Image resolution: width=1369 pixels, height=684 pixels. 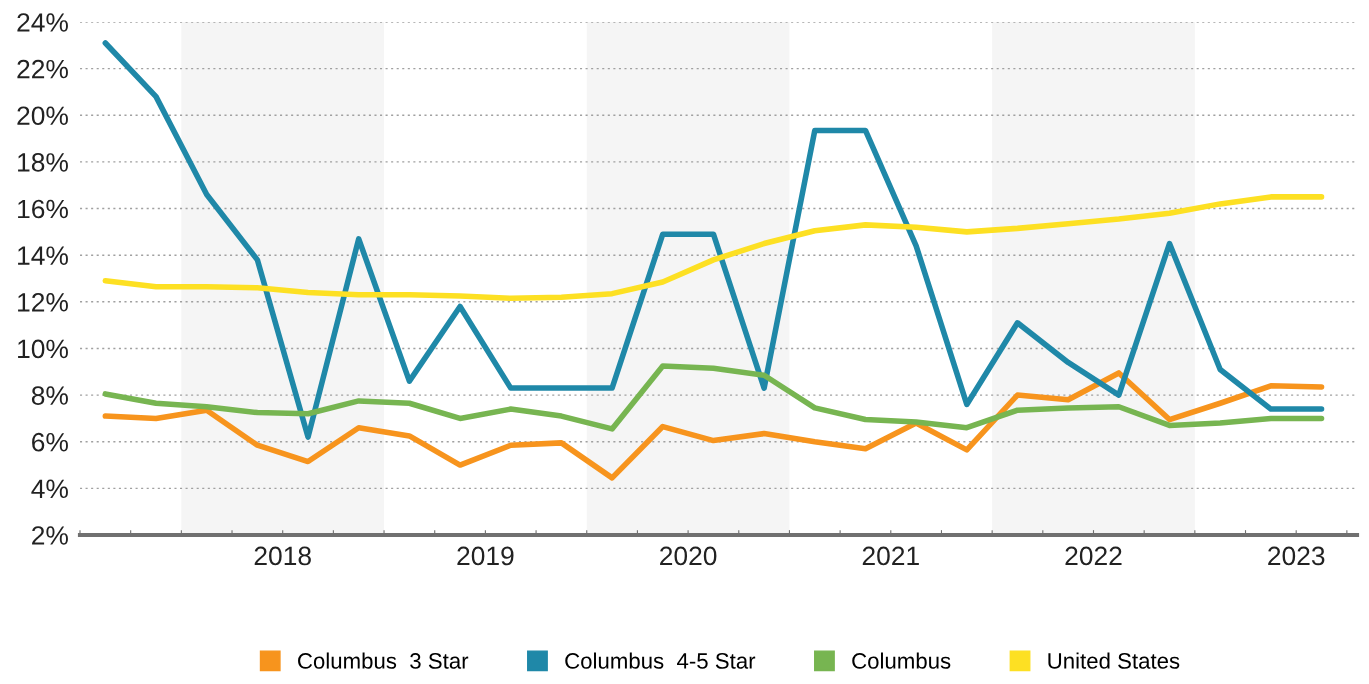 I want to click on y-tick-label: 20%, so click(x=42, y=116).